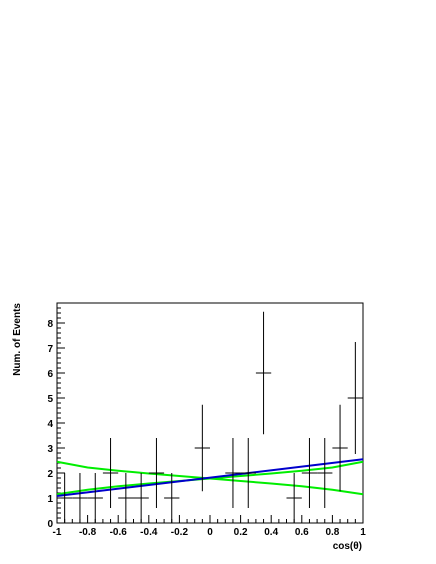 The height and width of the screenshot is (564, 436). I want to click on x-tick-label: 0.4, so click(271, 532).